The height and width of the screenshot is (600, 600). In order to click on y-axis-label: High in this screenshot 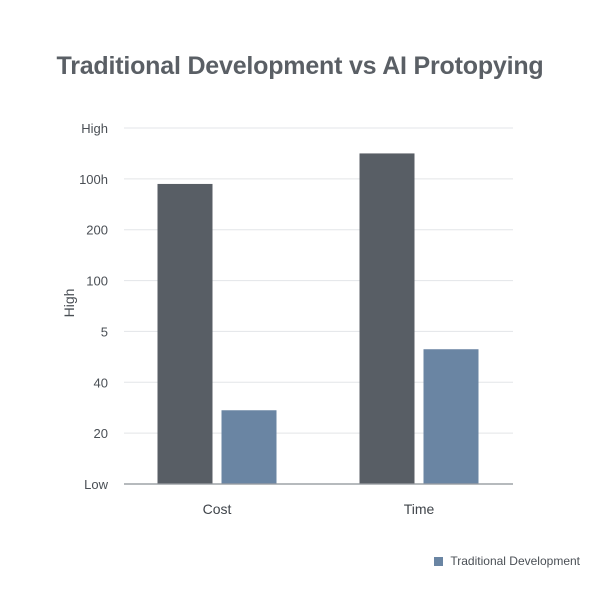, I will do `click(69, 303)`.